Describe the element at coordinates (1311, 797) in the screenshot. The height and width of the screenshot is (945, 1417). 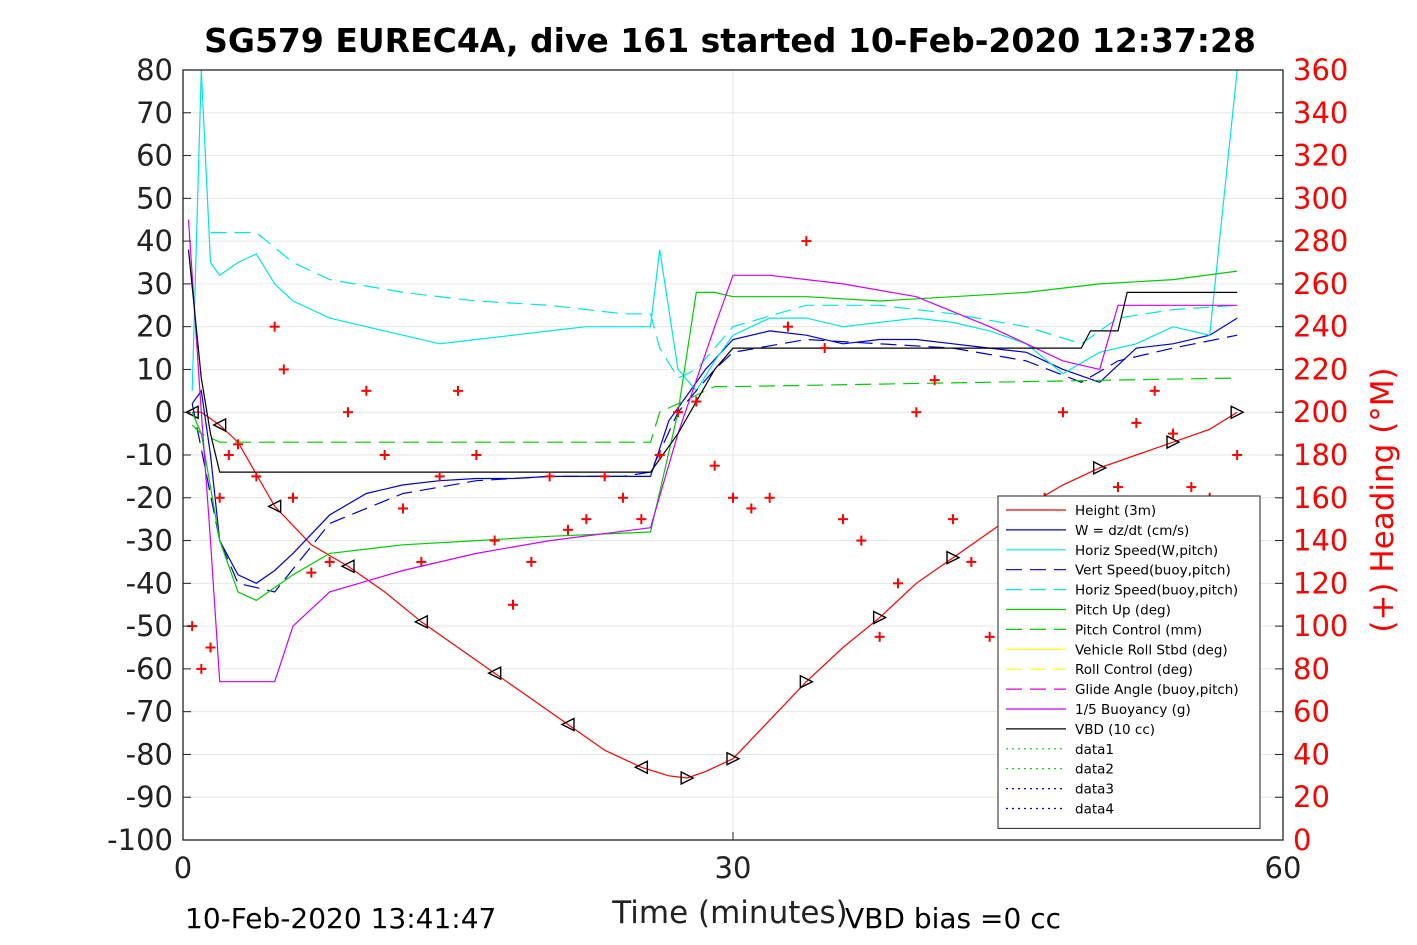
I see `right-tick-label: 20` at that location.